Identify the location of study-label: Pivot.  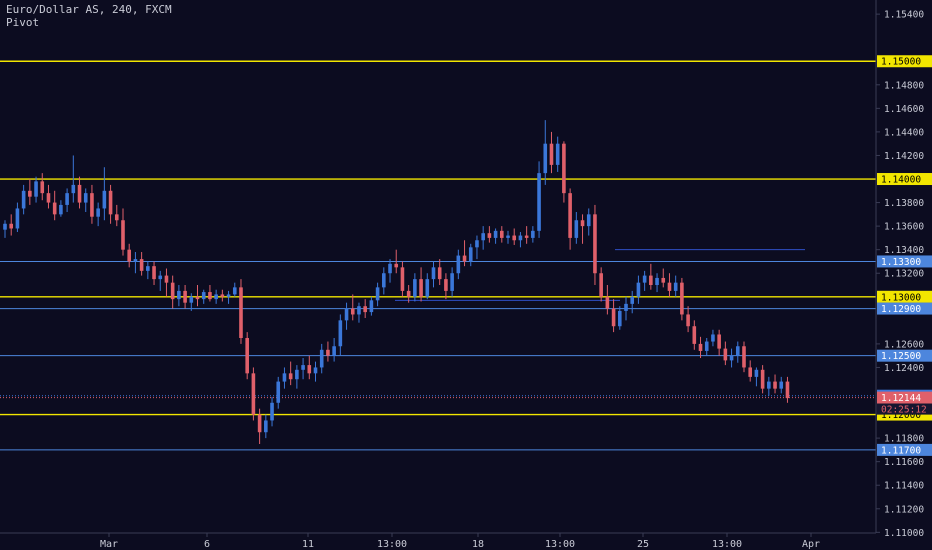
(23, 22).